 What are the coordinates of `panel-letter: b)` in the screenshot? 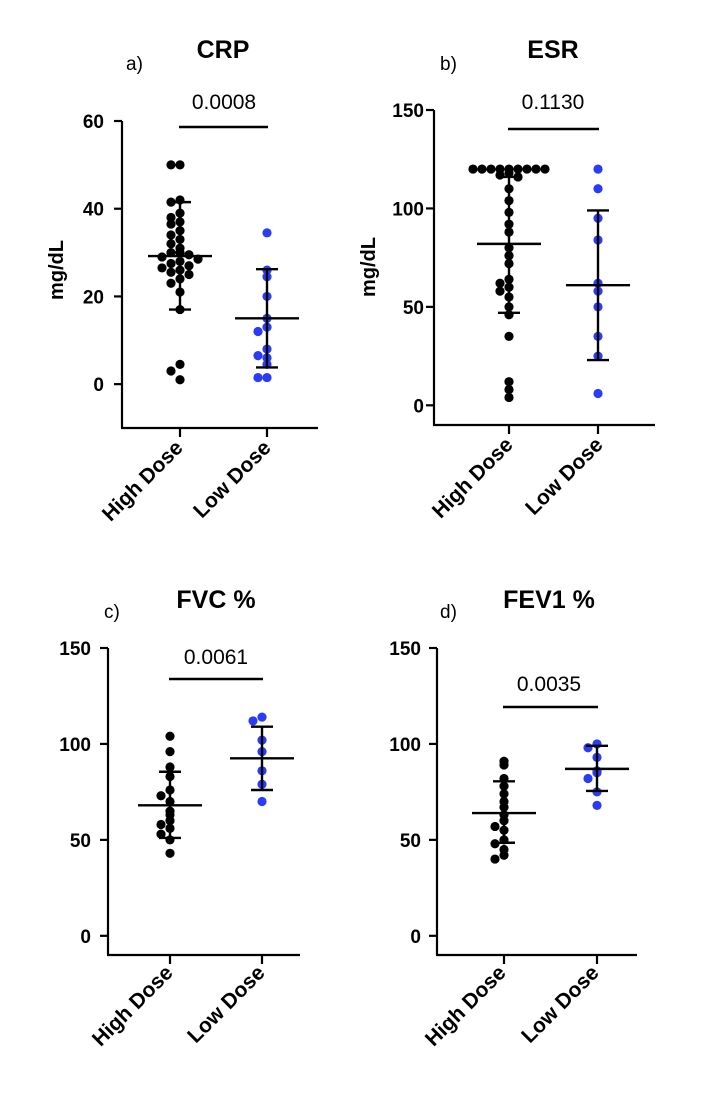 It's located at (448, 64).